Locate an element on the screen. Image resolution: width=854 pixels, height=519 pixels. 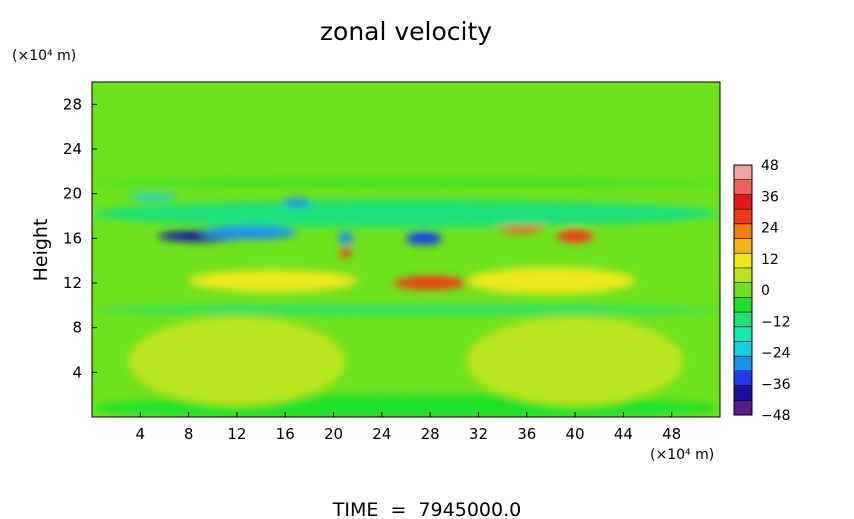
colorbar-frame is located at coordinates (743, 290).